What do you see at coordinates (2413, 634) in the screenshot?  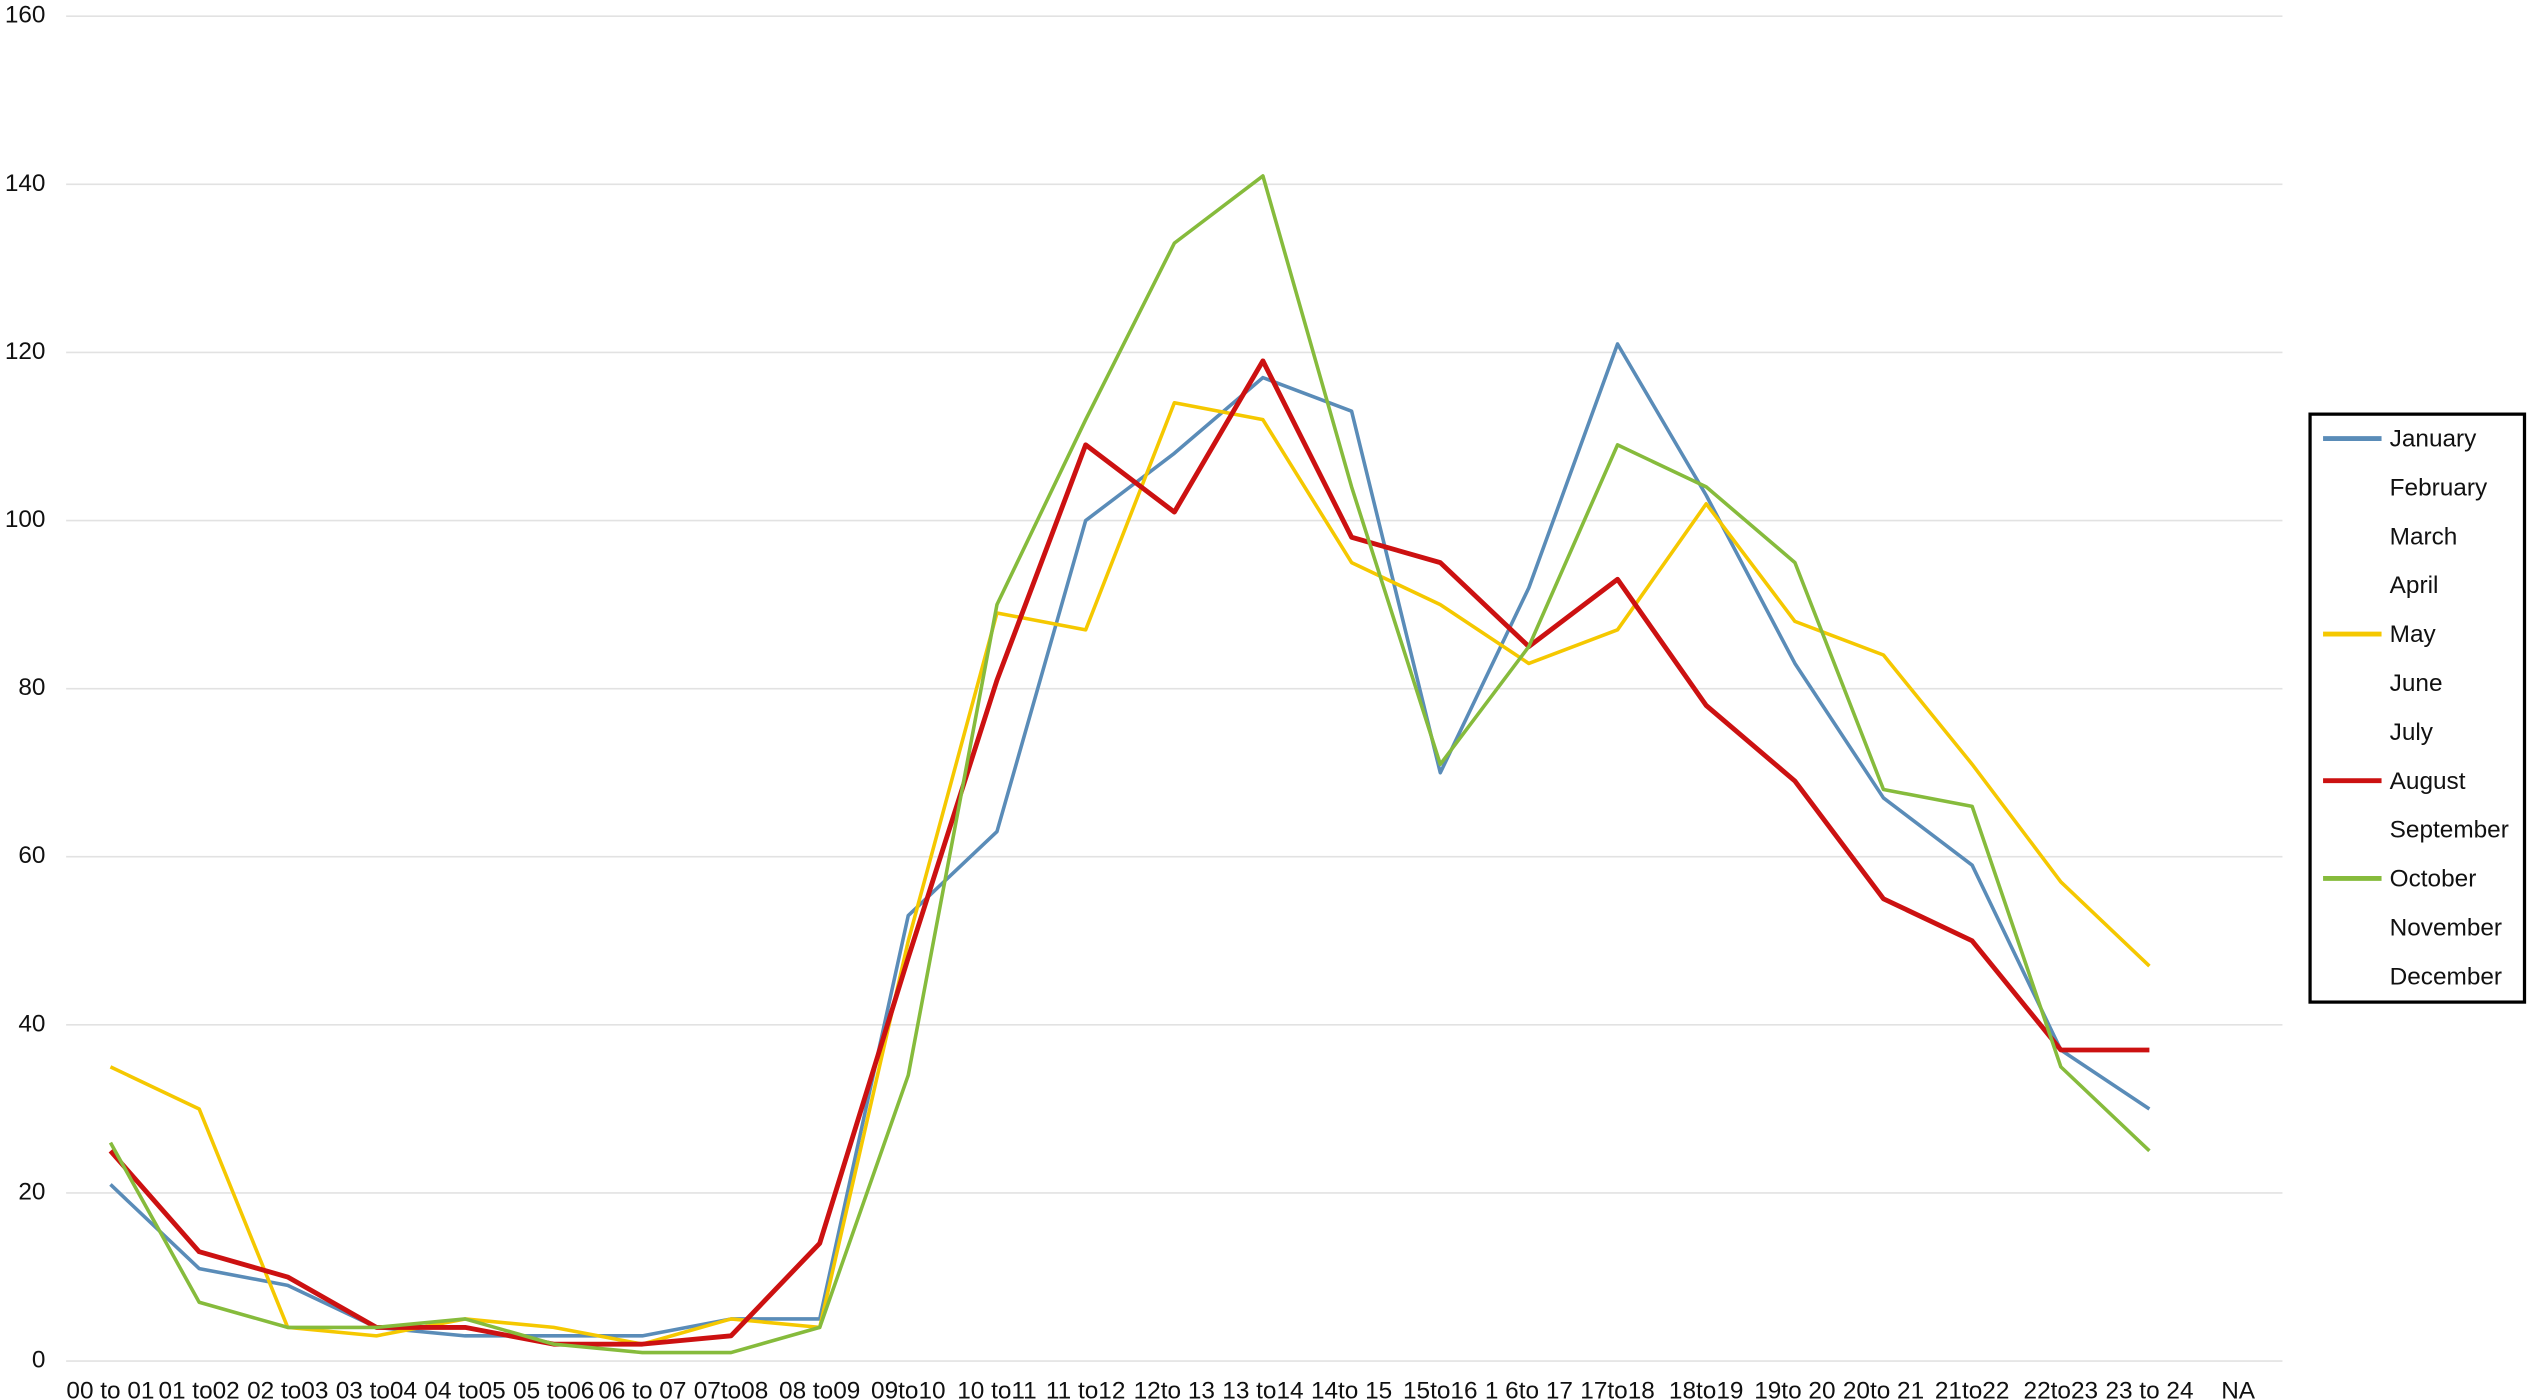 I see `legend-label: May` at bounding box center [2413, 634].